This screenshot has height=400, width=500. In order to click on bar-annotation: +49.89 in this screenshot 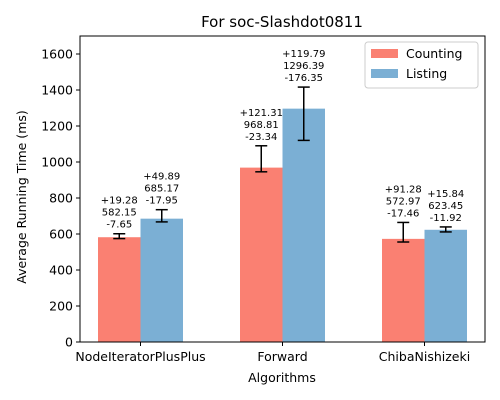, I will do `click(161, 177)`.